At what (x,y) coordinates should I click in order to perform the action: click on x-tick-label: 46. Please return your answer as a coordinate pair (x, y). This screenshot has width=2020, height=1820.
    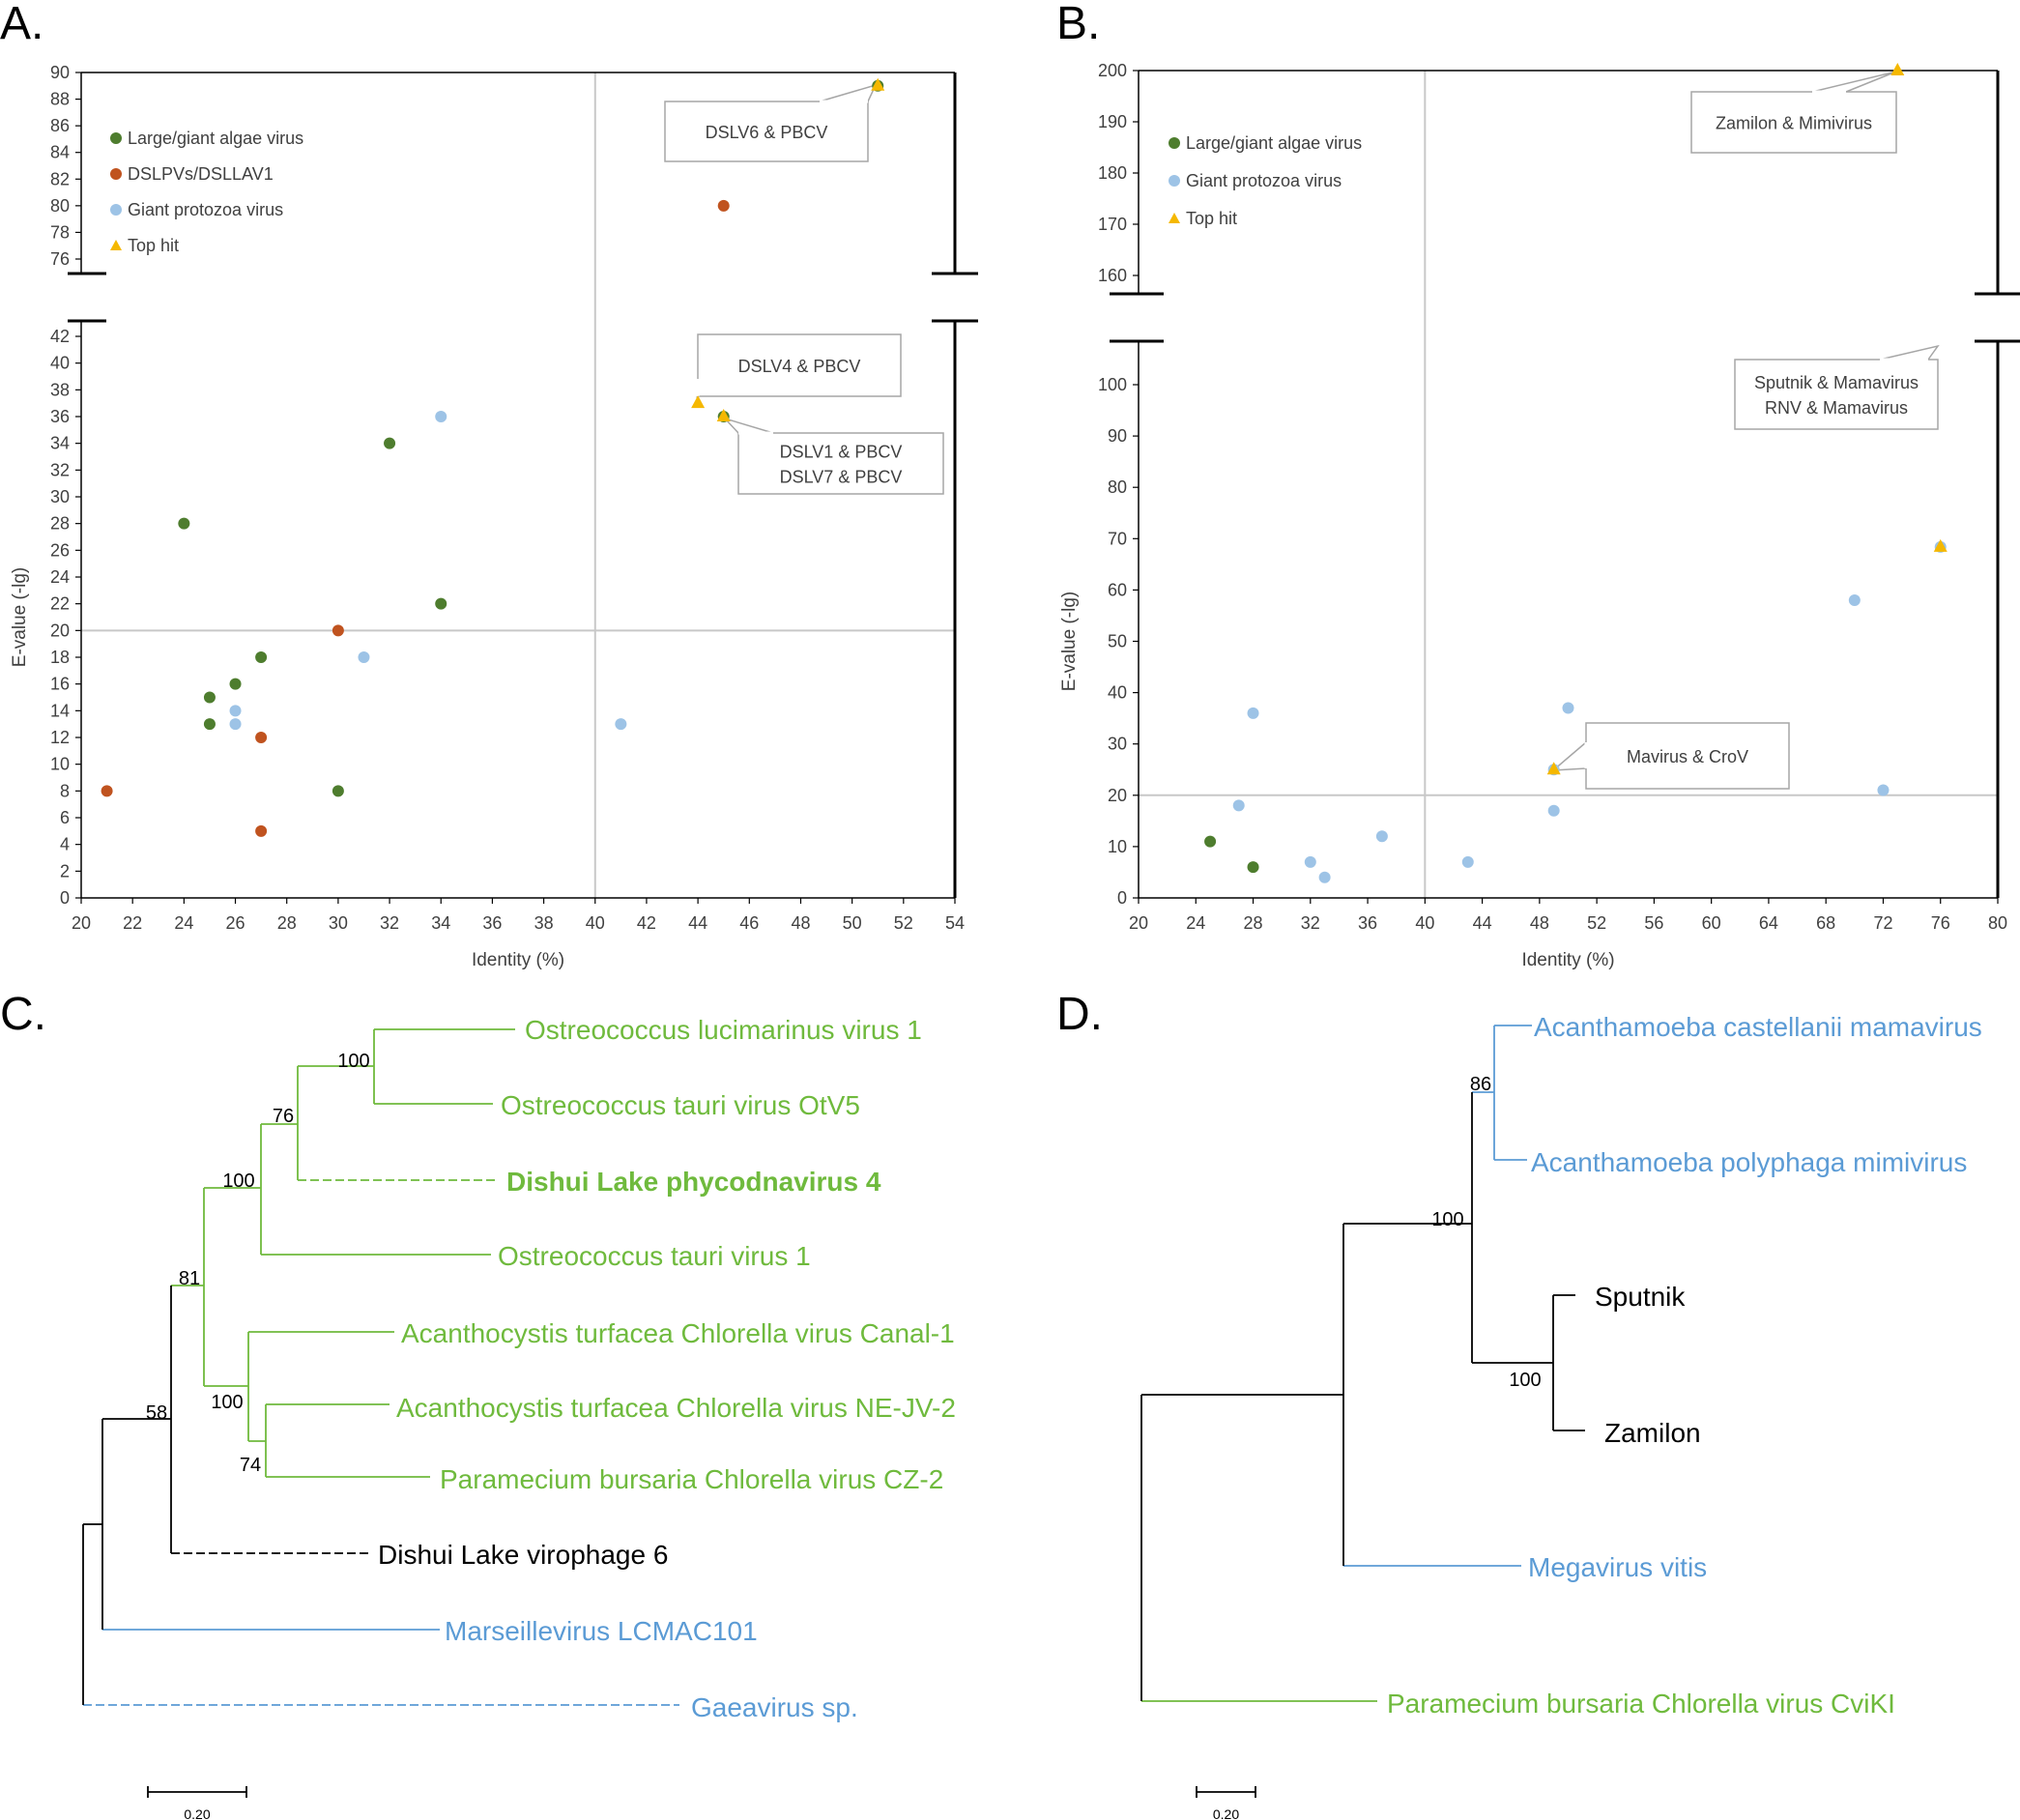
    Looking at the image, I should click on (749, 923).